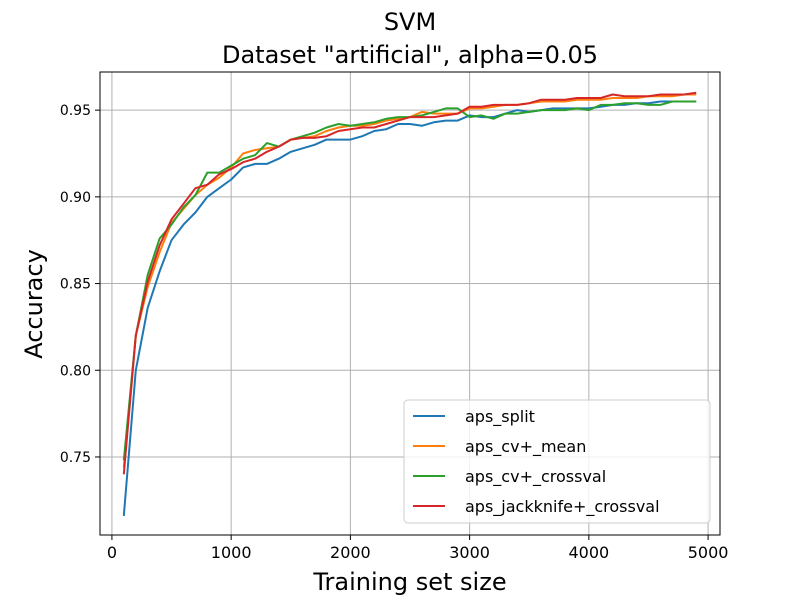 This screenshot has height=600, width=800. I want to click on x-tick-label: 4000, so click(588, 552).